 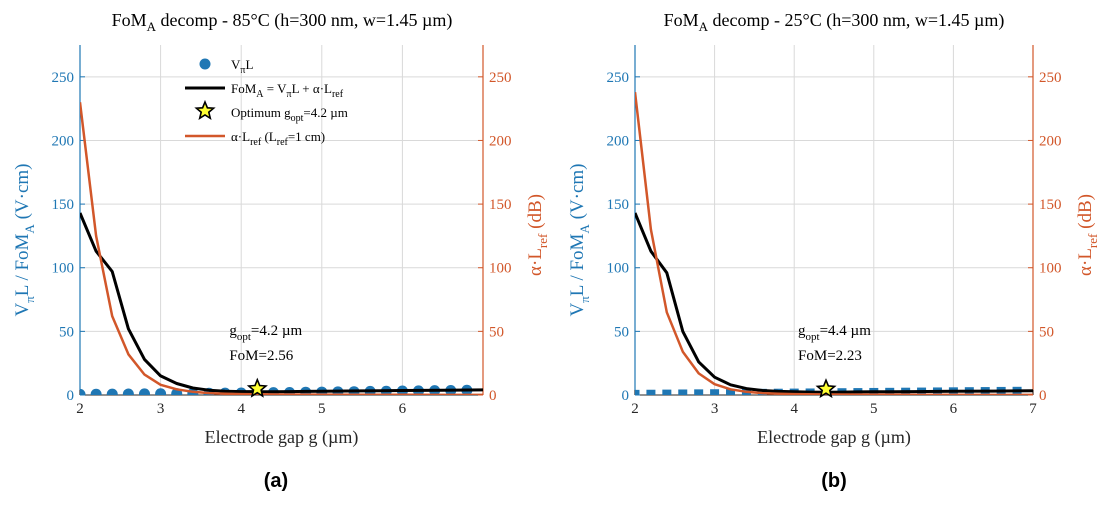 I want to click on legend-entry-label: α·Lref (Lref=1 cm), so click(x=278, y=138).